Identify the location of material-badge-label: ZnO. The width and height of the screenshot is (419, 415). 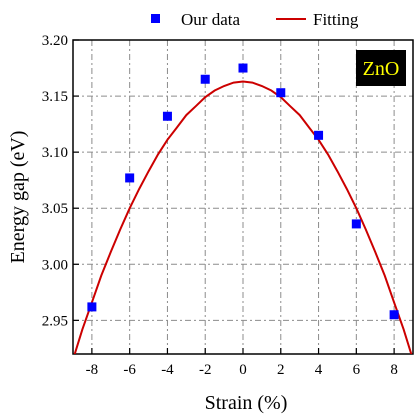
(381, 69).